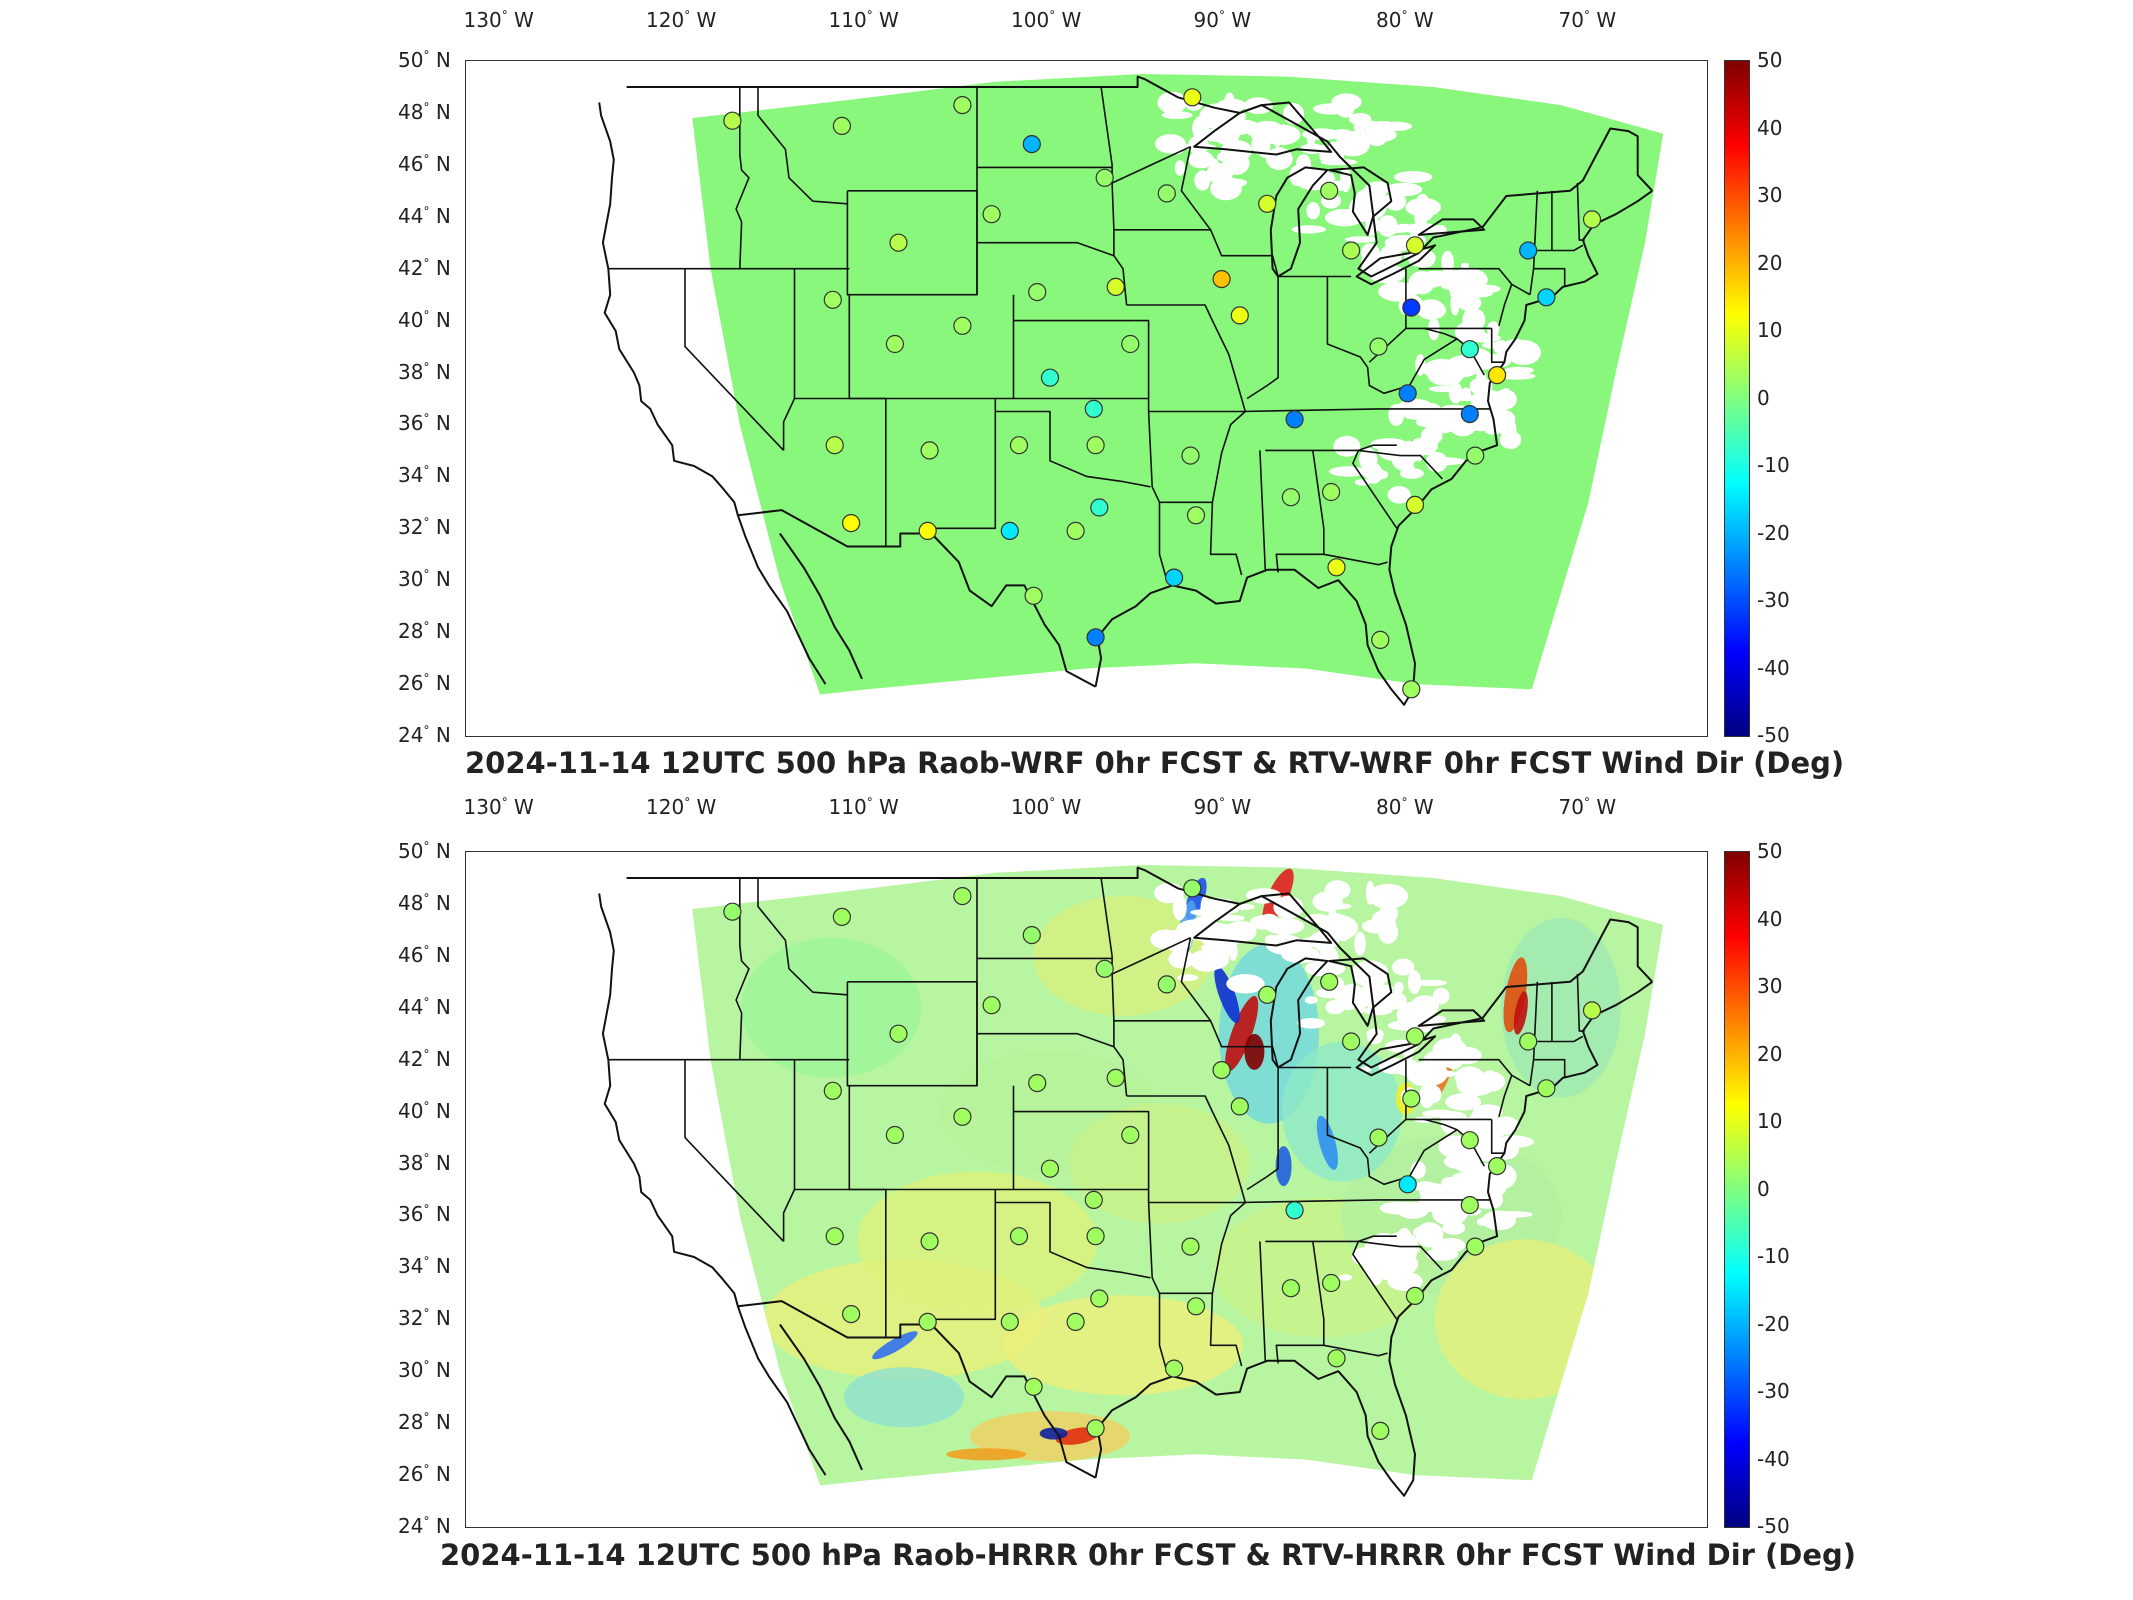 This screenshot has width=2133, height=1600. Describe the element at coordinates (482, 20) in the screenshot. I see `lon-tick-deg: 130` at that location.